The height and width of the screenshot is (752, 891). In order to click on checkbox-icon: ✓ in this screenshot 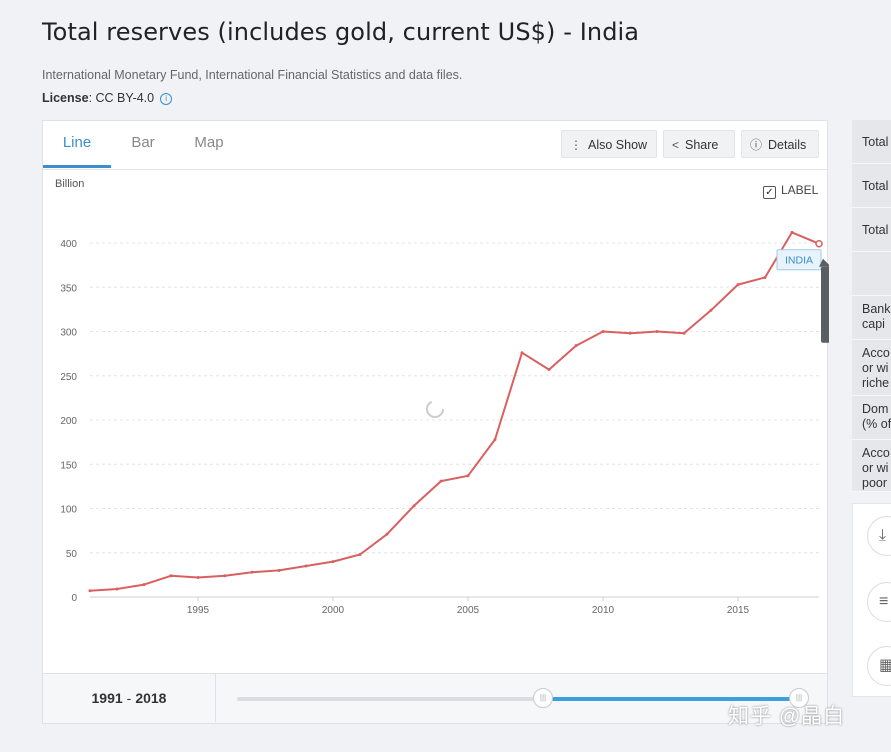, I will do `click(769, 192)`.